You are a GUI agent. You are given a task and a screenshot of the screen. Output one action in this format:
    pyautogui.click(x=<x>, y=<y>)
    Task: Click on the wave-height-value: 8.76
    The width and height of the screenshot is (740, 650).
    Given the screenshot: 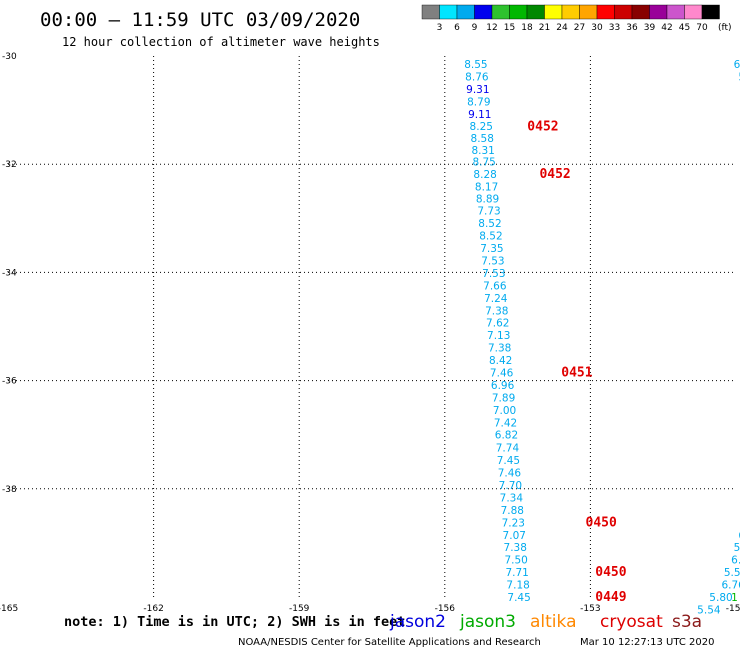 What is the action you would take?
    pyautogui.click(x=477, y=78)
    